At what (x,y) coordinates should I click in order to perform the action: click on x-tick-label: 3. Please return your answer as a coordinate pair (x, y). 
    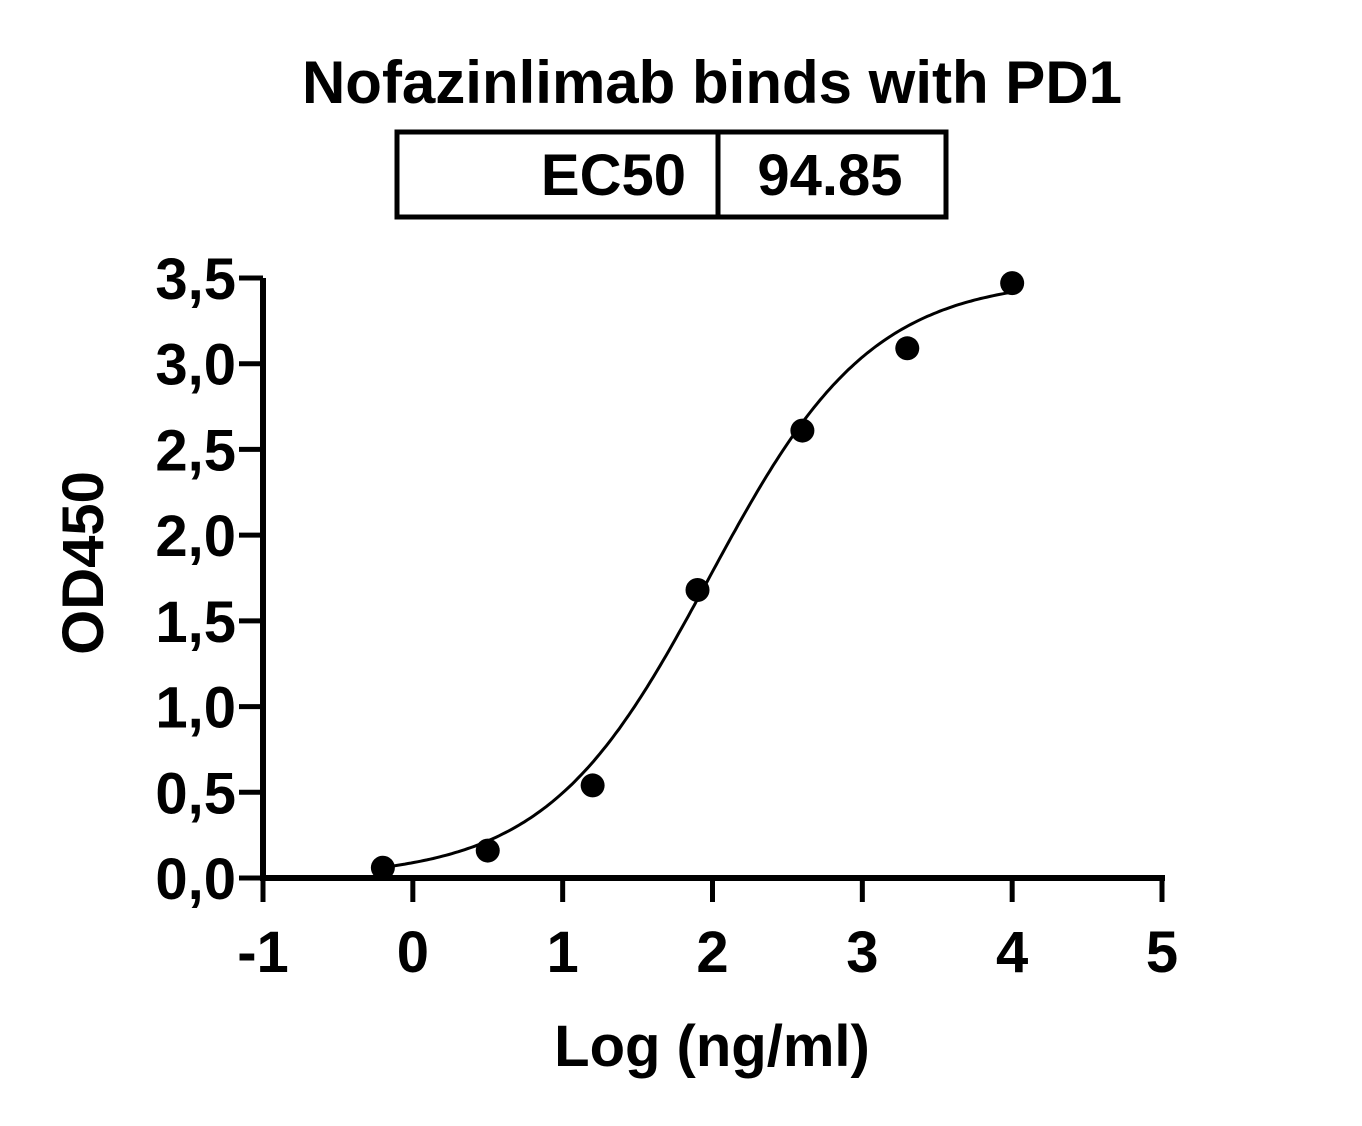
    Looking at the image, I should click on (862, 952).